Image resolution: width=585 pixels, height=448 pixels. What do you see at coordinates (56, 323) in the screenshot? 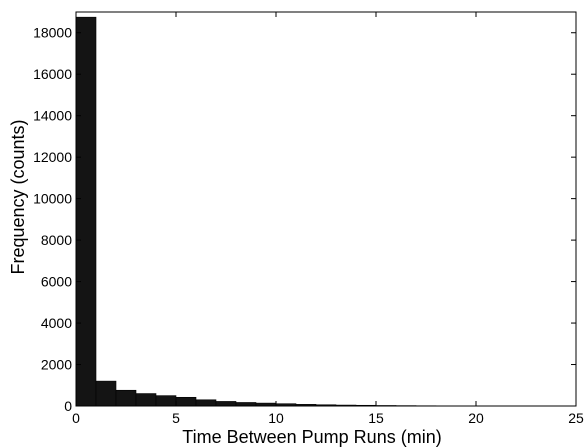
I see `y-tick-label: 4000` at bounding box center [56, 323].